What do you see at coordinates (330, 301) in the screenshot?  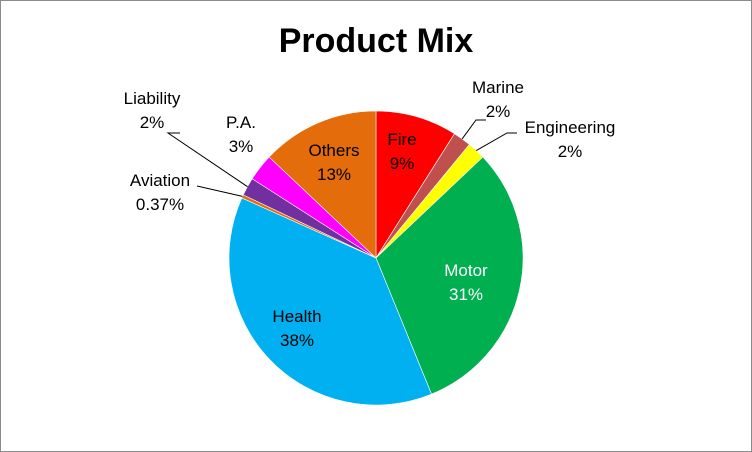 I see `pie-slice-health` at bounding box center [330, 301].